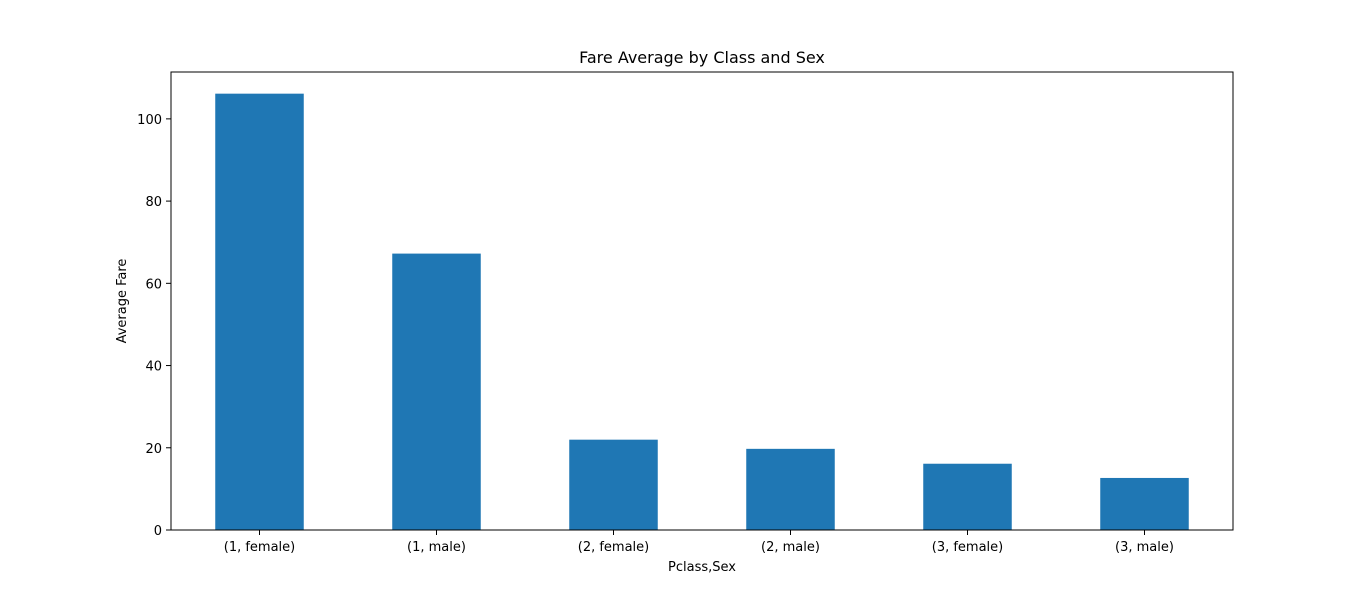  Describe the element at coordinates (154, 326) in the screenshot. I see `y-axis: 0 20 40 60 80 100` at that location.